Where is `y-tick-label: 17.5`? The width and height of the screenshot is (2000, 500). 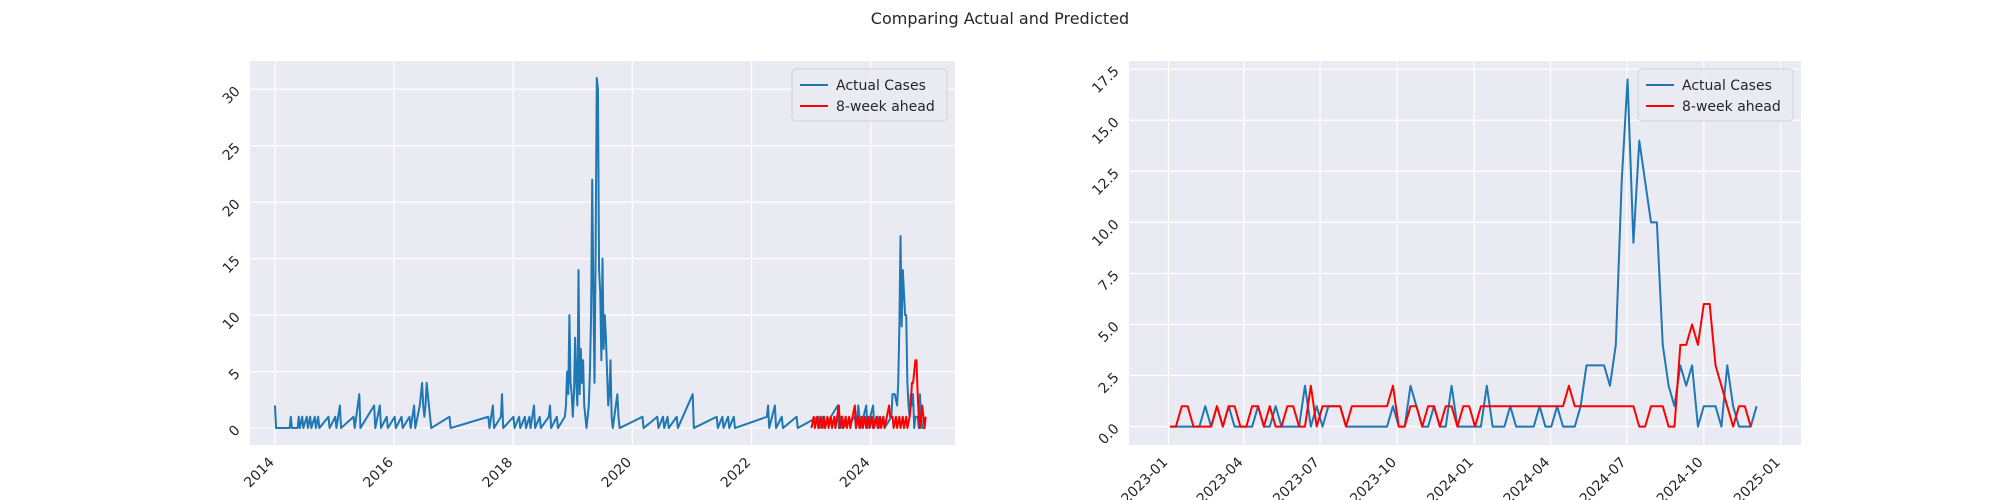
y-tick-label: 17.5 is located at coordinates (1105, 80).